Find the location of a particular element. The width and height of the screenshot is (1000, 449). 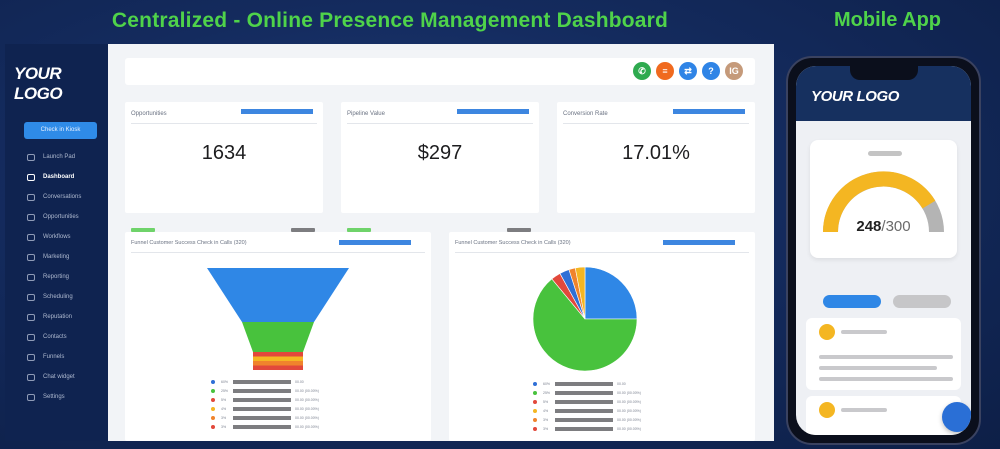

gauge-chart is located at coordinates (883, 202).